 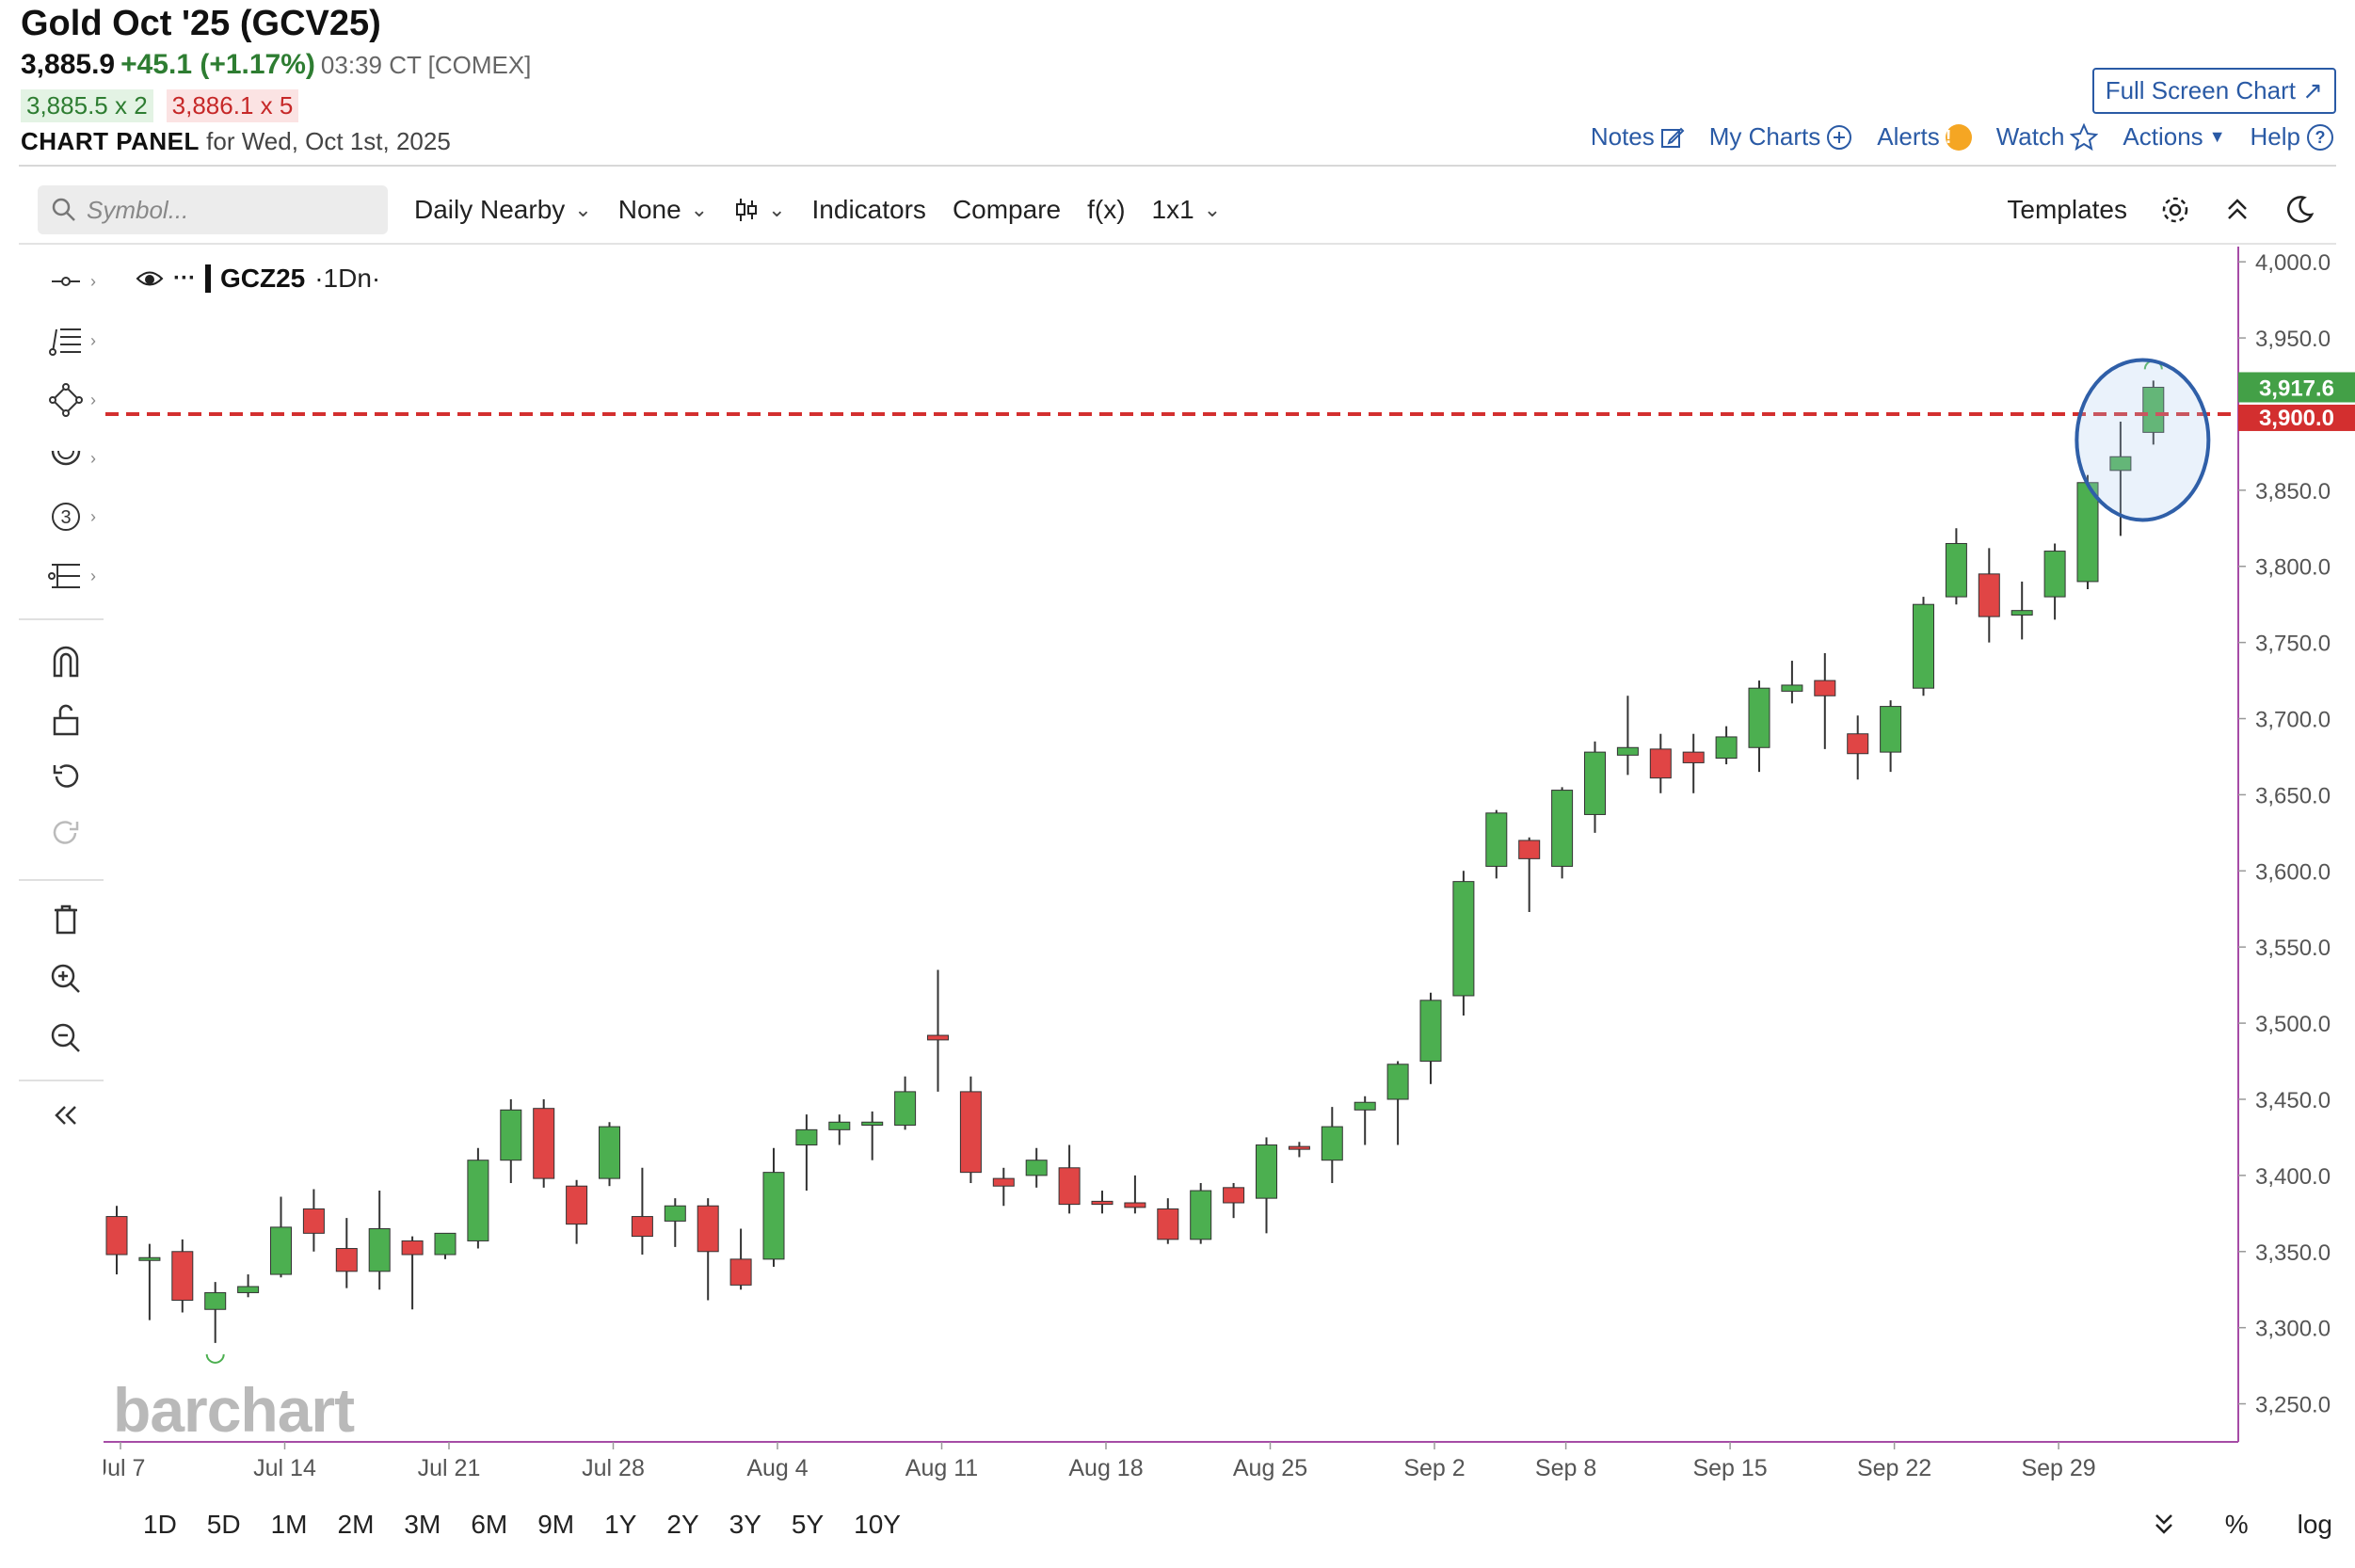 I want to click on range-button-10y: 10Y, so click(x=877, y=1524).